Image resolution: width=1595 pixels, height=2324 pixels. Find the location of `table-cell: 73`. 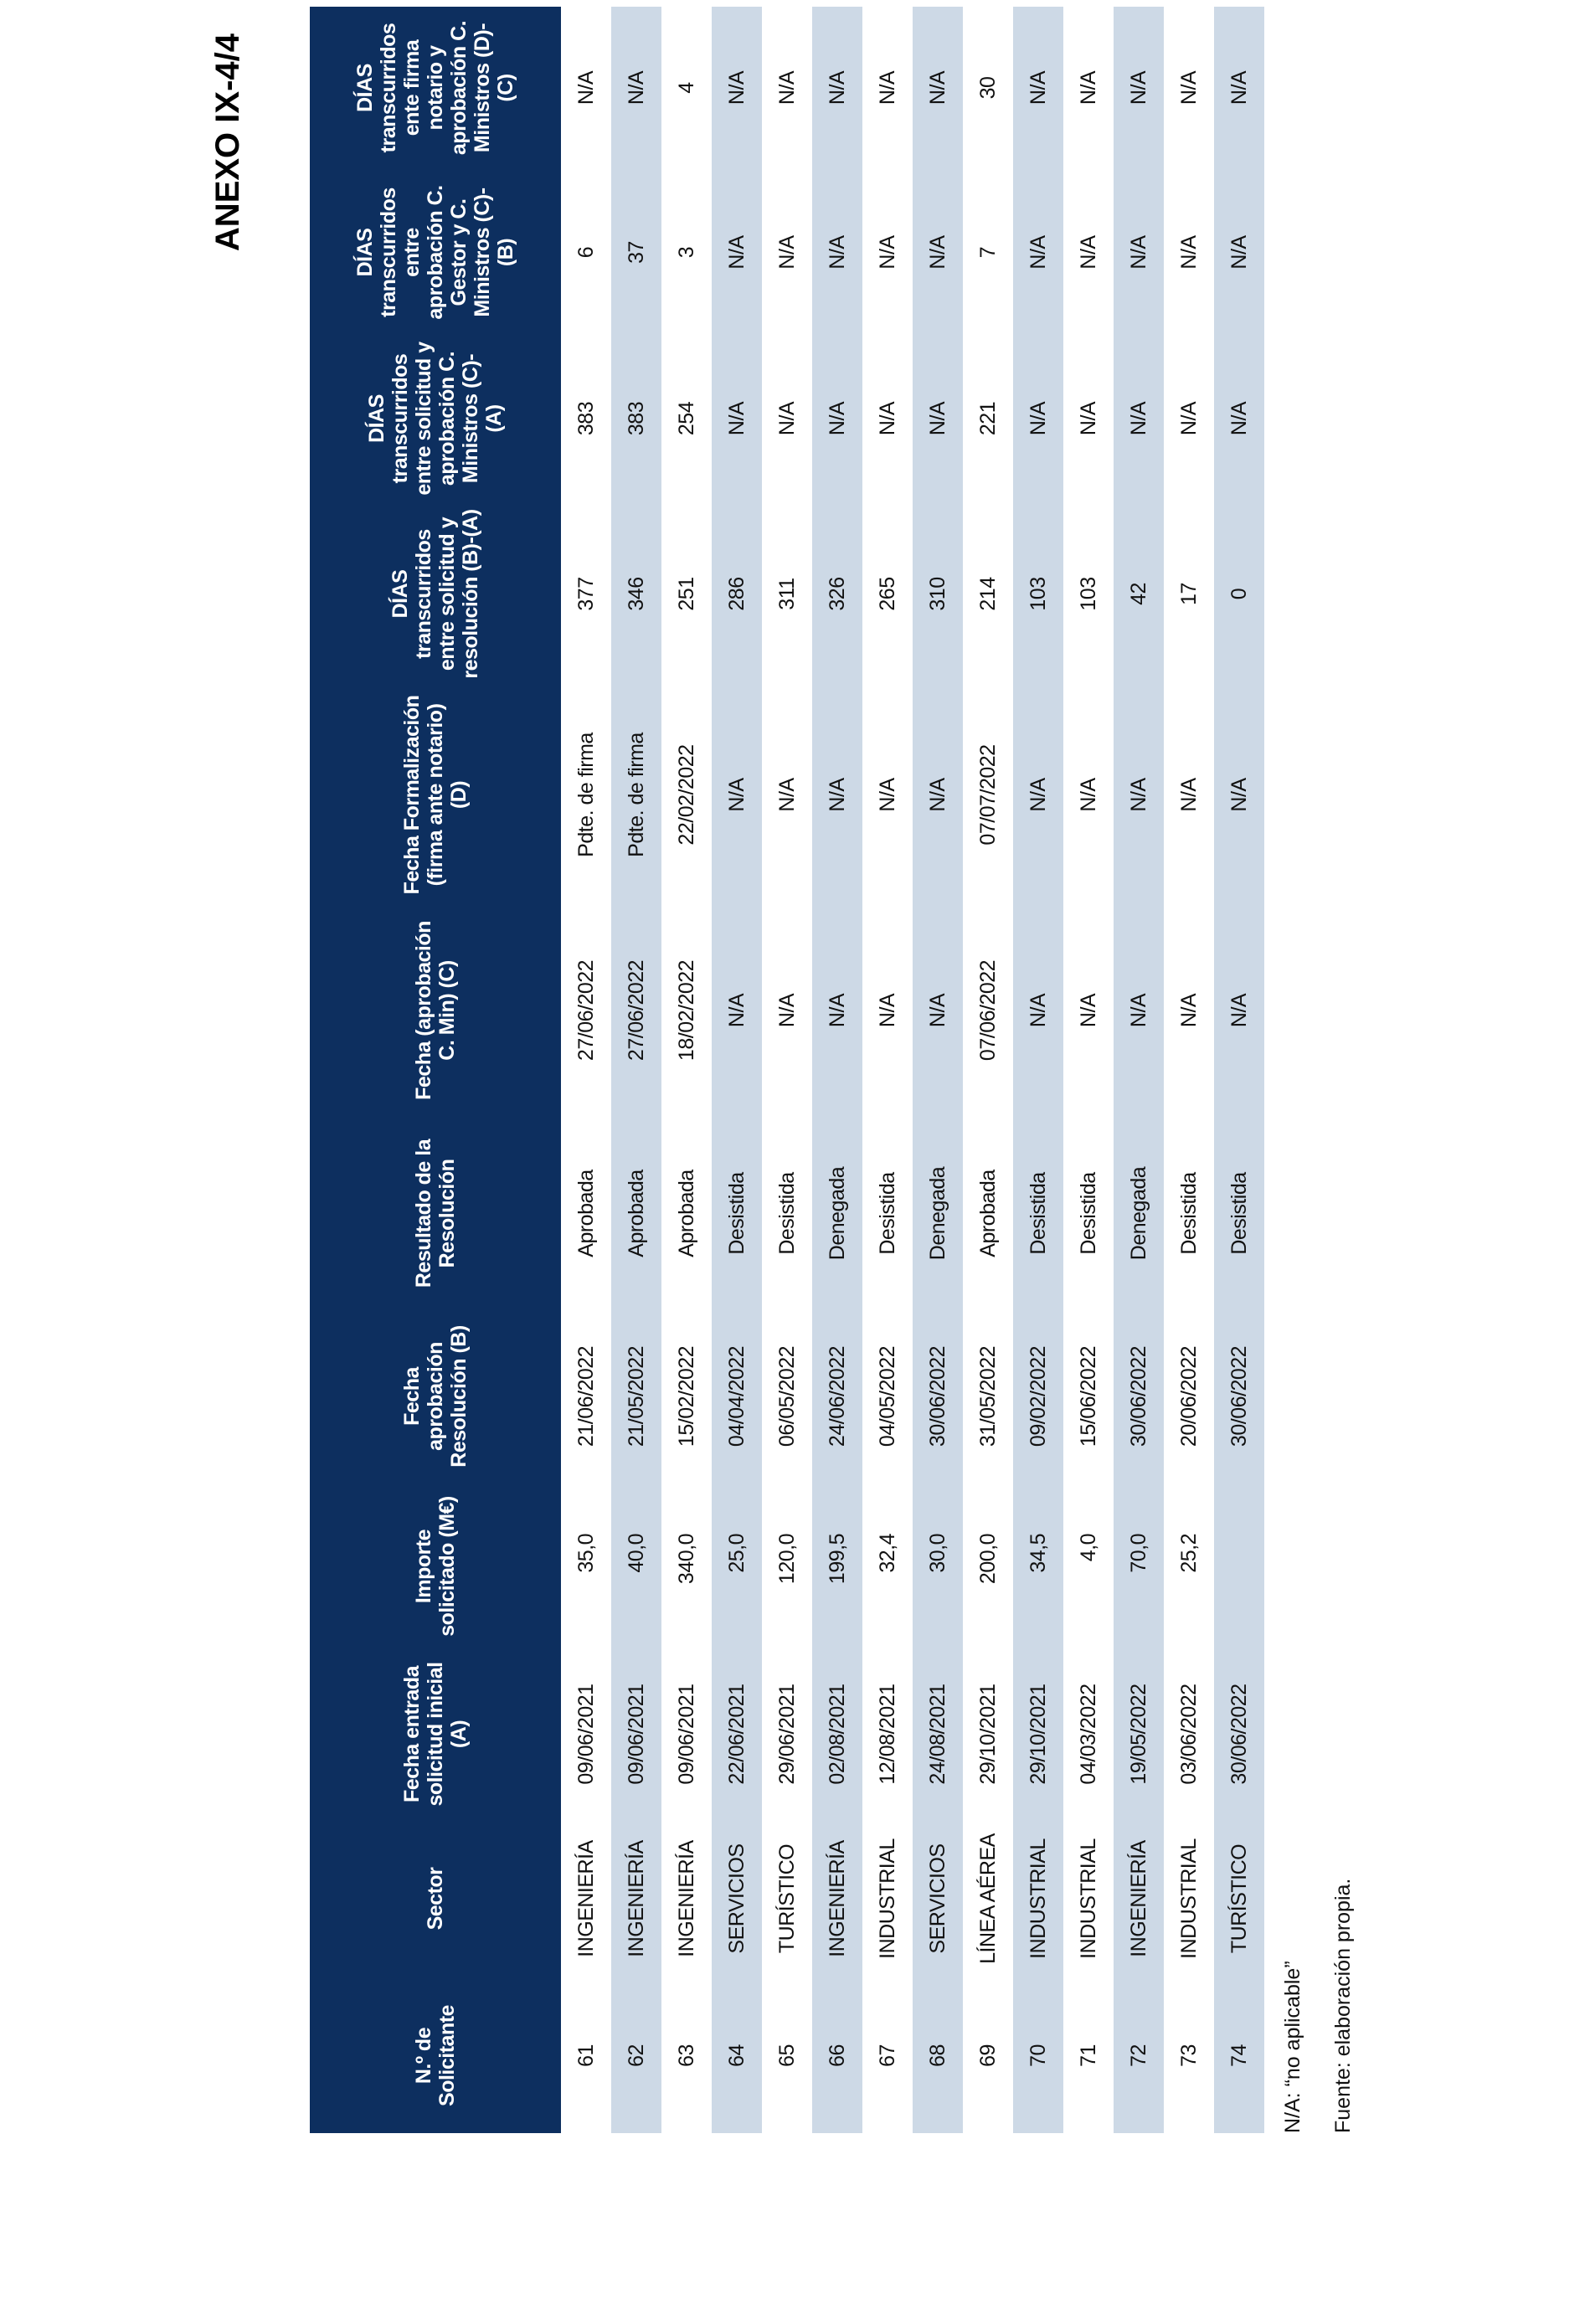

table-cell: 73 is located at coordinates (1188, 2055).